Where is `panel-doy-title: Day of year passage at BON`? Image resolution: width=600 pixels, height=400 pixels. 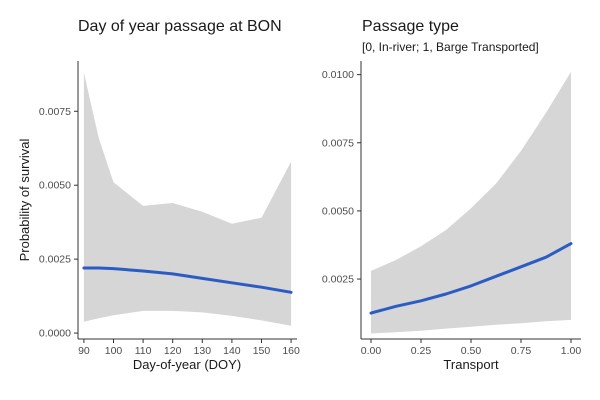 panel-doy-title: Day of year passage at BON is located at coordinates (180, 26).